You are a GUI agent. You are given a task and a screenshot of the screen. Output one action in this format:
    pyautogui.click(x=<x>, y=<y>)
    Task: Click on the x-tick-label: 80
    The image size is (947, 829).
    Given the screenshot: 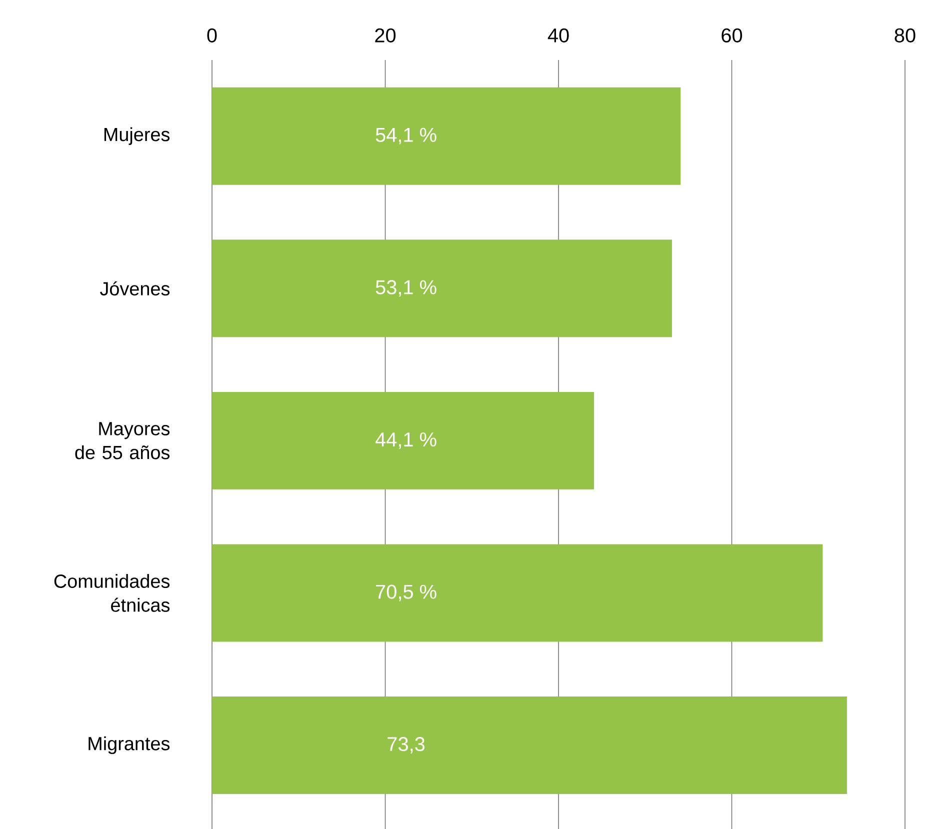 What is the action you would take?
    pyautogui.click(x=905, y=35)
    